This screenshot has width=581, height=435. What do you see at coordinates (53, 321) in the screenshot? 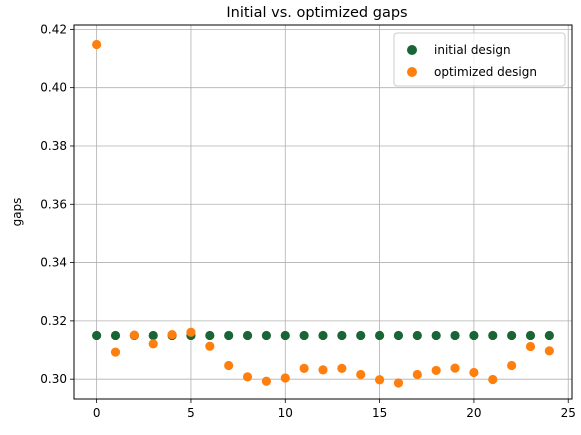
I see `y-tick-label: 0.32` at bounding box center [53, 321].